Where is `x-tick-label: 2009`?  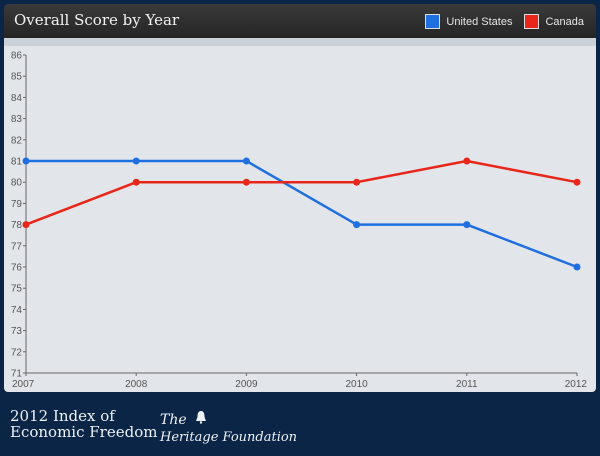 x-tick-label: 2009 is located at coordinates (246, 384).